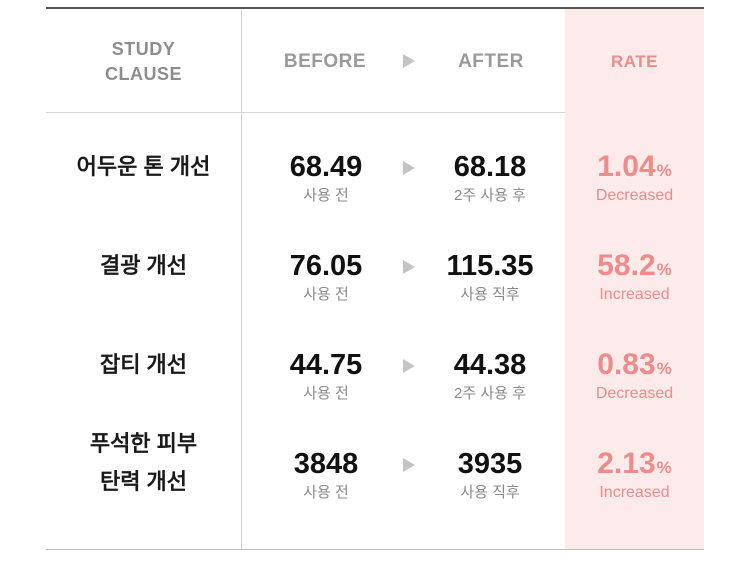 Image resolution: width=750 pixels, height=564 pixels. I want to click on column-divider, so click(241, 279).